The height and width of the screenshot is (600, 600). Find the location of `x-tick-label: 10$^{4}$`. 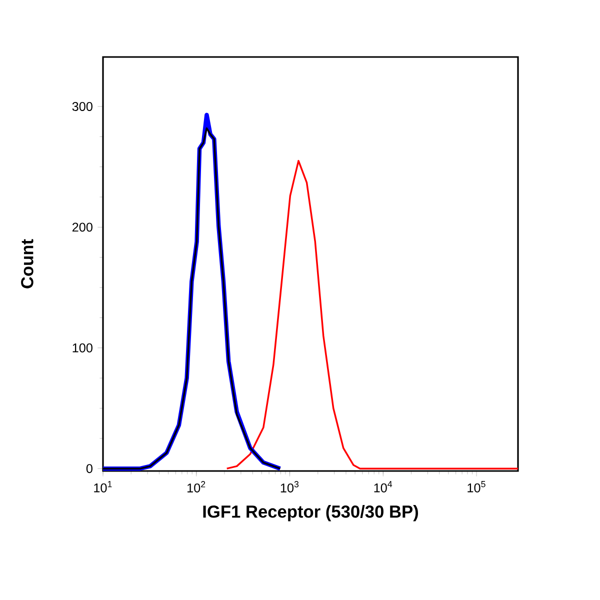

x-tick-label: 10$^{4}$ is located at coordinates (383, 486).